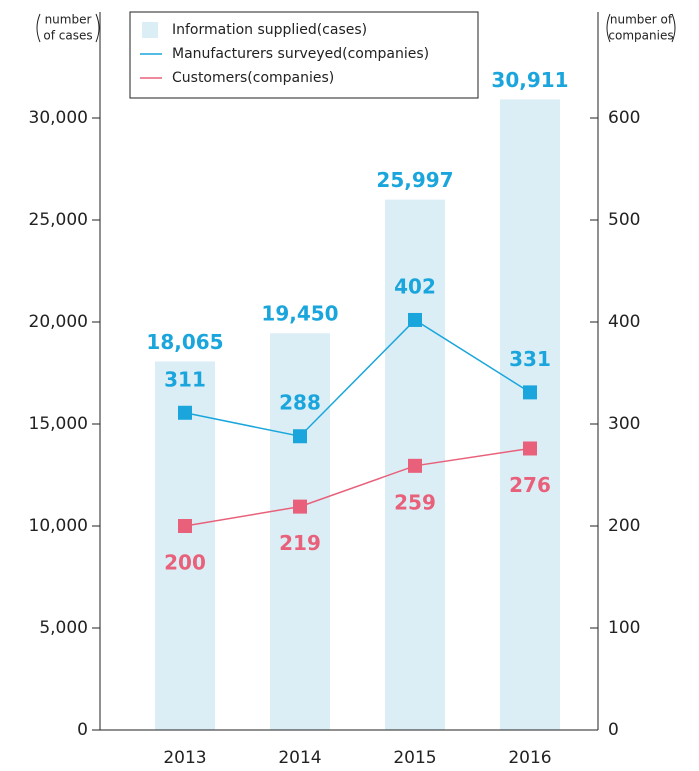 Image resolution: width=699 pixels, height=771 pixels. Describe the element at coordinates (299, 758) in the screenshot. I see `x-tick-label: 2014` at that location.